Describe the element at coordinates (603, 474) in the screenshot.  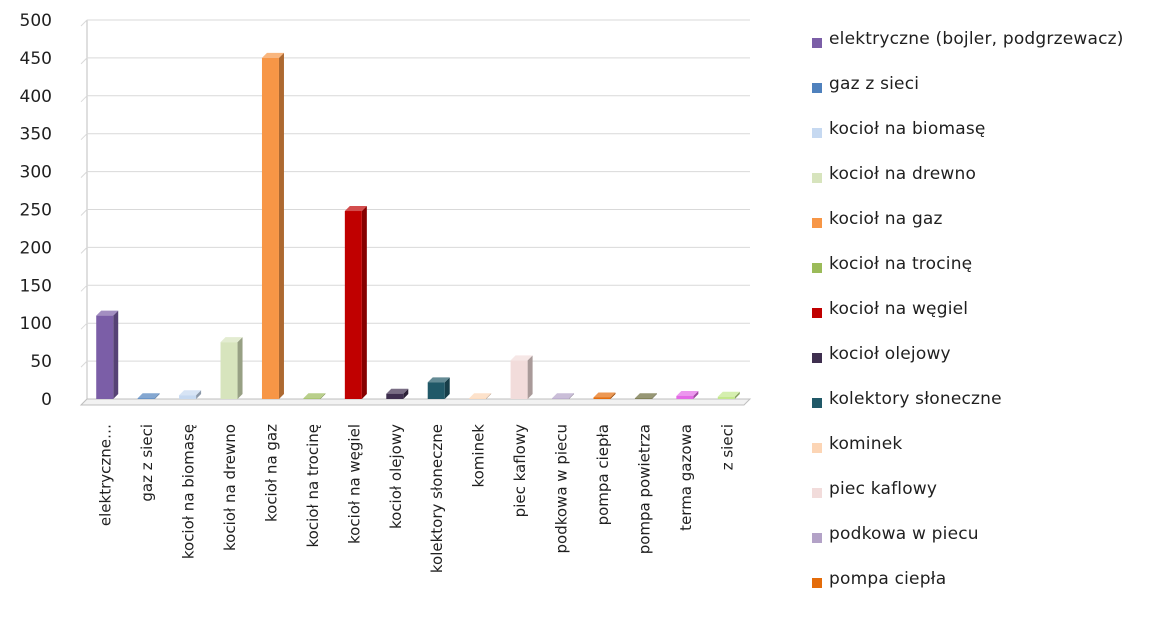
I see `x-tick-label: pompa ciepła` at that location.